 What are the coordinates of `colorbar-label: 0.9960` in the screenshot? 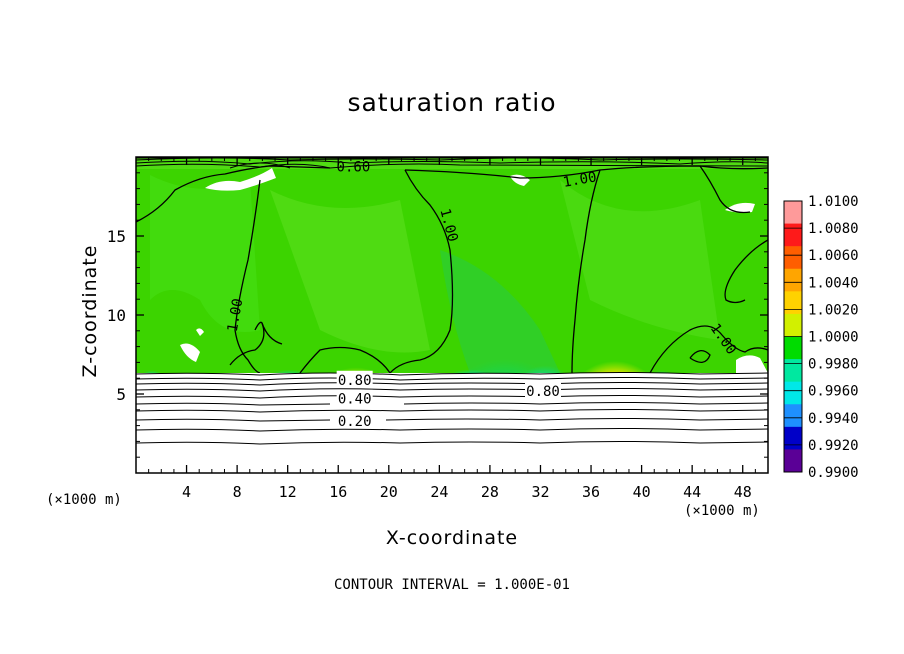 It's located at (833, 392).